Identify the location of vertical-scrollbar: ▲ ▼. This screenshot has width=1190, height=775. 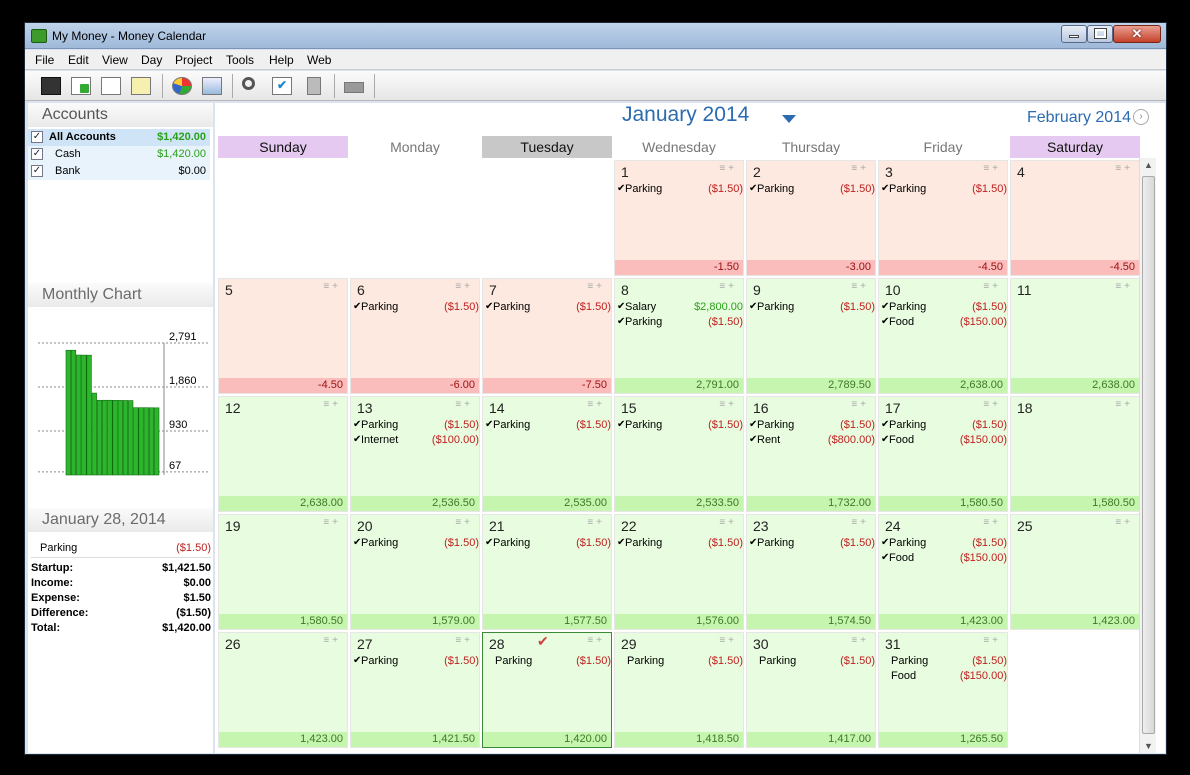
(1147, 455).